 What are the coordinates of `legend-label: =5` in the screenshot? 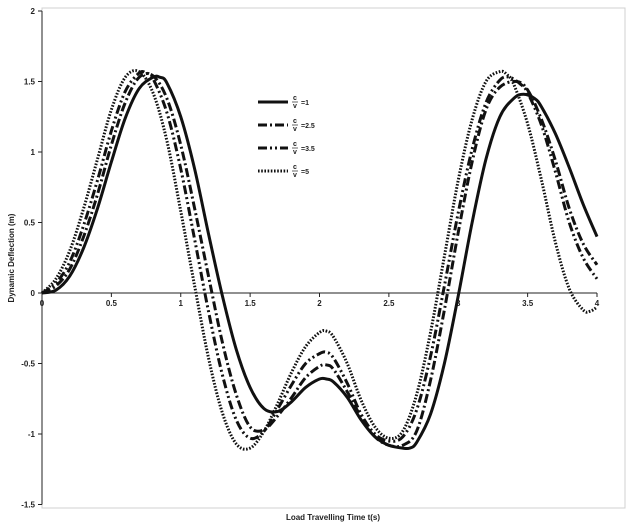 It's located at (305, 172).